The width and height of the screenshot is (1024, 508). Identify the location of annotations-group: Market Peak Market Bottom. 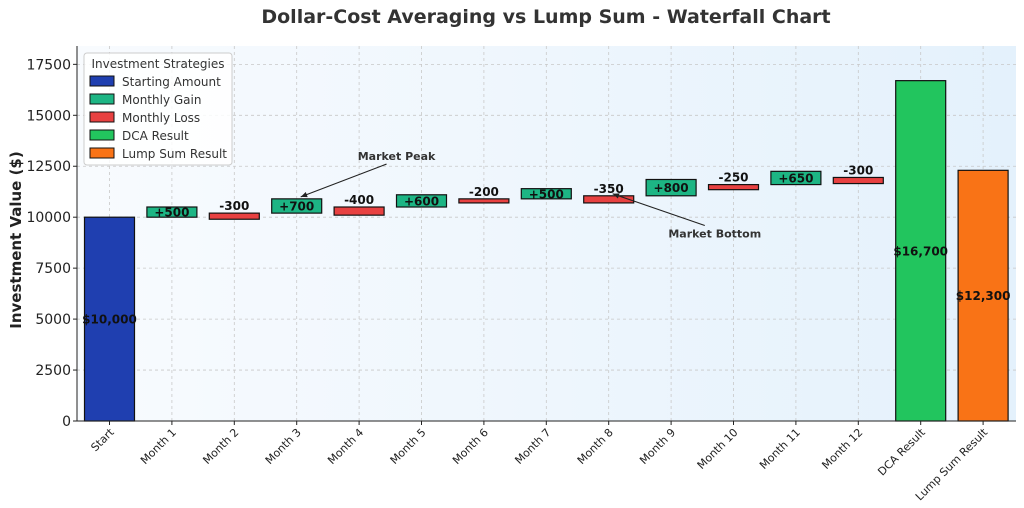
(530, 195).